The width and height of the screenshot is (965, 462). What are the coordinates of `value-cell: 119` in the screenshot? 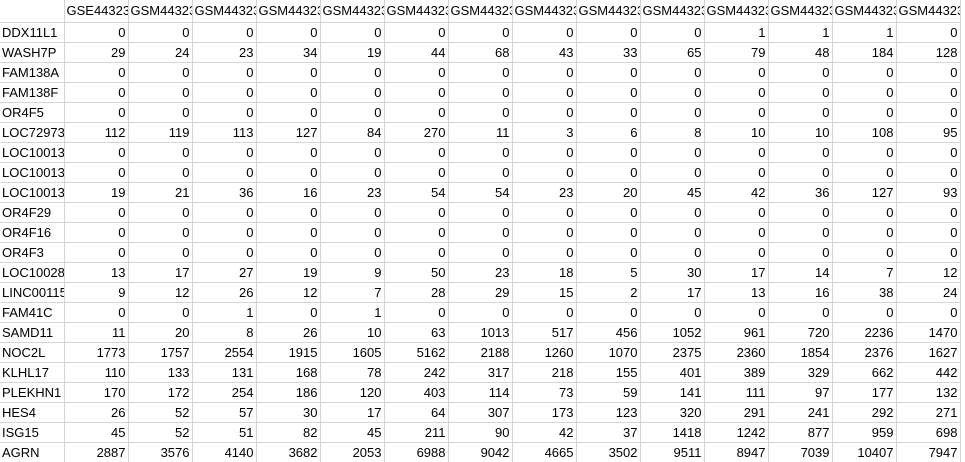 It's located at (160, 132).